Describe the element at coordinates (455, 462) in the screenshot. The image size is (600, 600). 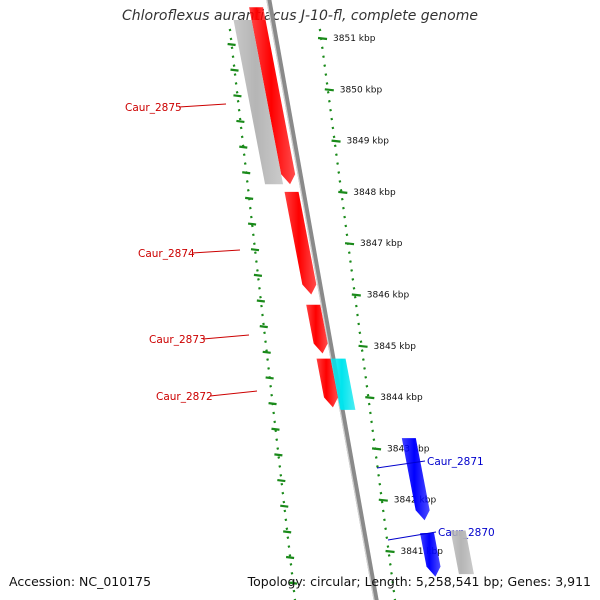
I see `gene-label-r-2871: Caur_2871` at that location.